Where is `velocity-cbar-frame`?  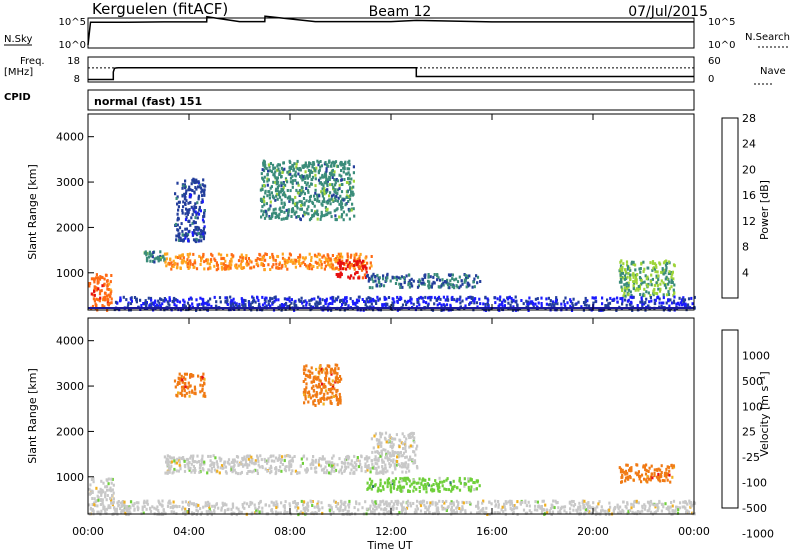
velocity-cbar-frame is located at coordinates (730, 419).